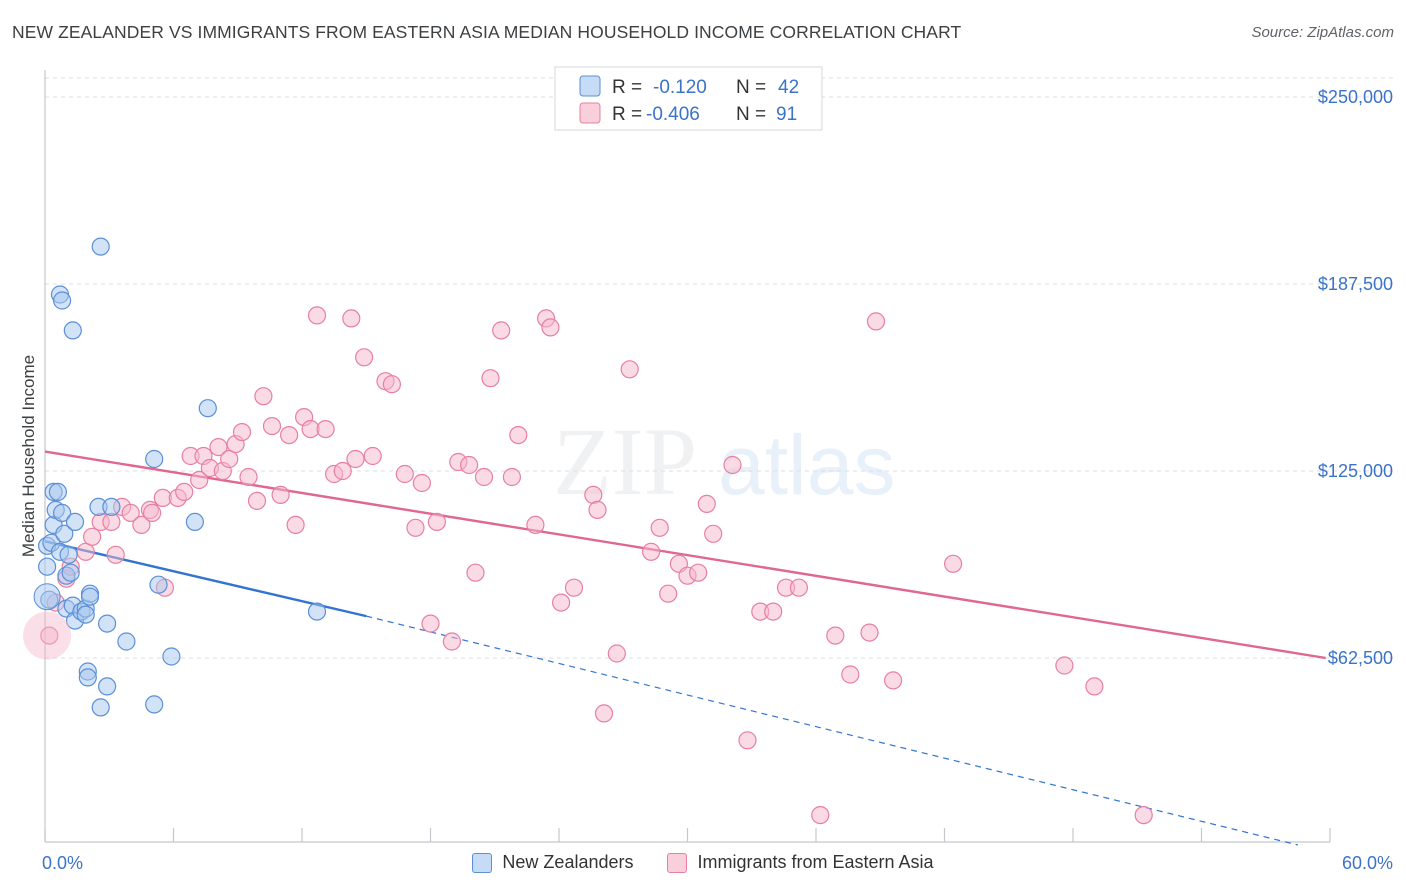 The image size is (1406, 892). I want to click on source-label: Source: ZipAtlas.com, so click(1322, 32).